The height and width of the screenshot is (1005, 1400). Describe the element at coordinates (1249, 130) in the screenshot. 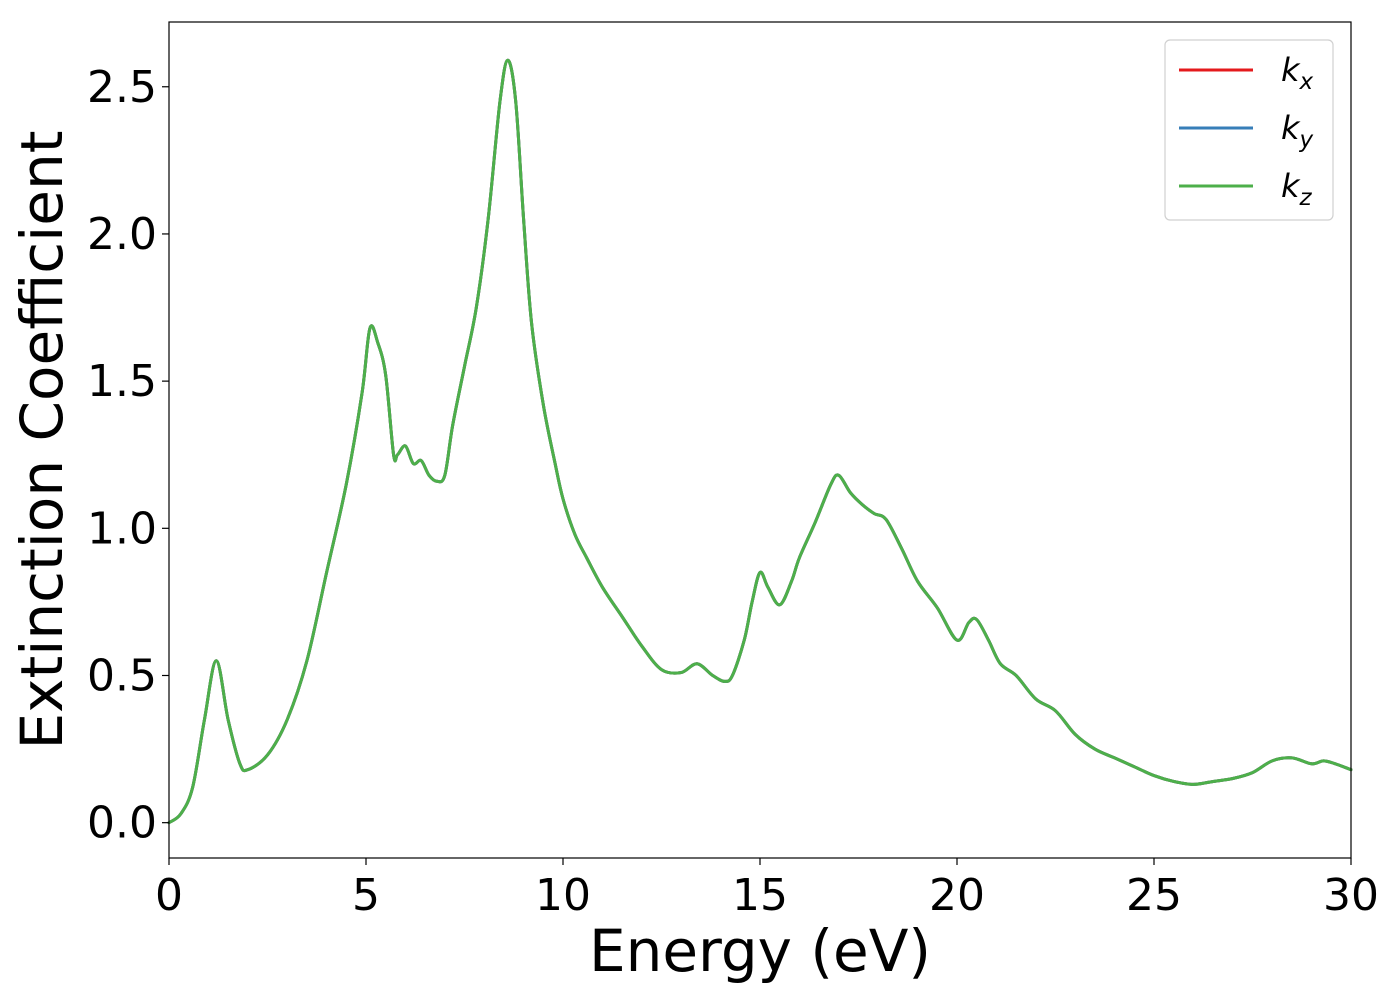

I see `legend-box` at that location.